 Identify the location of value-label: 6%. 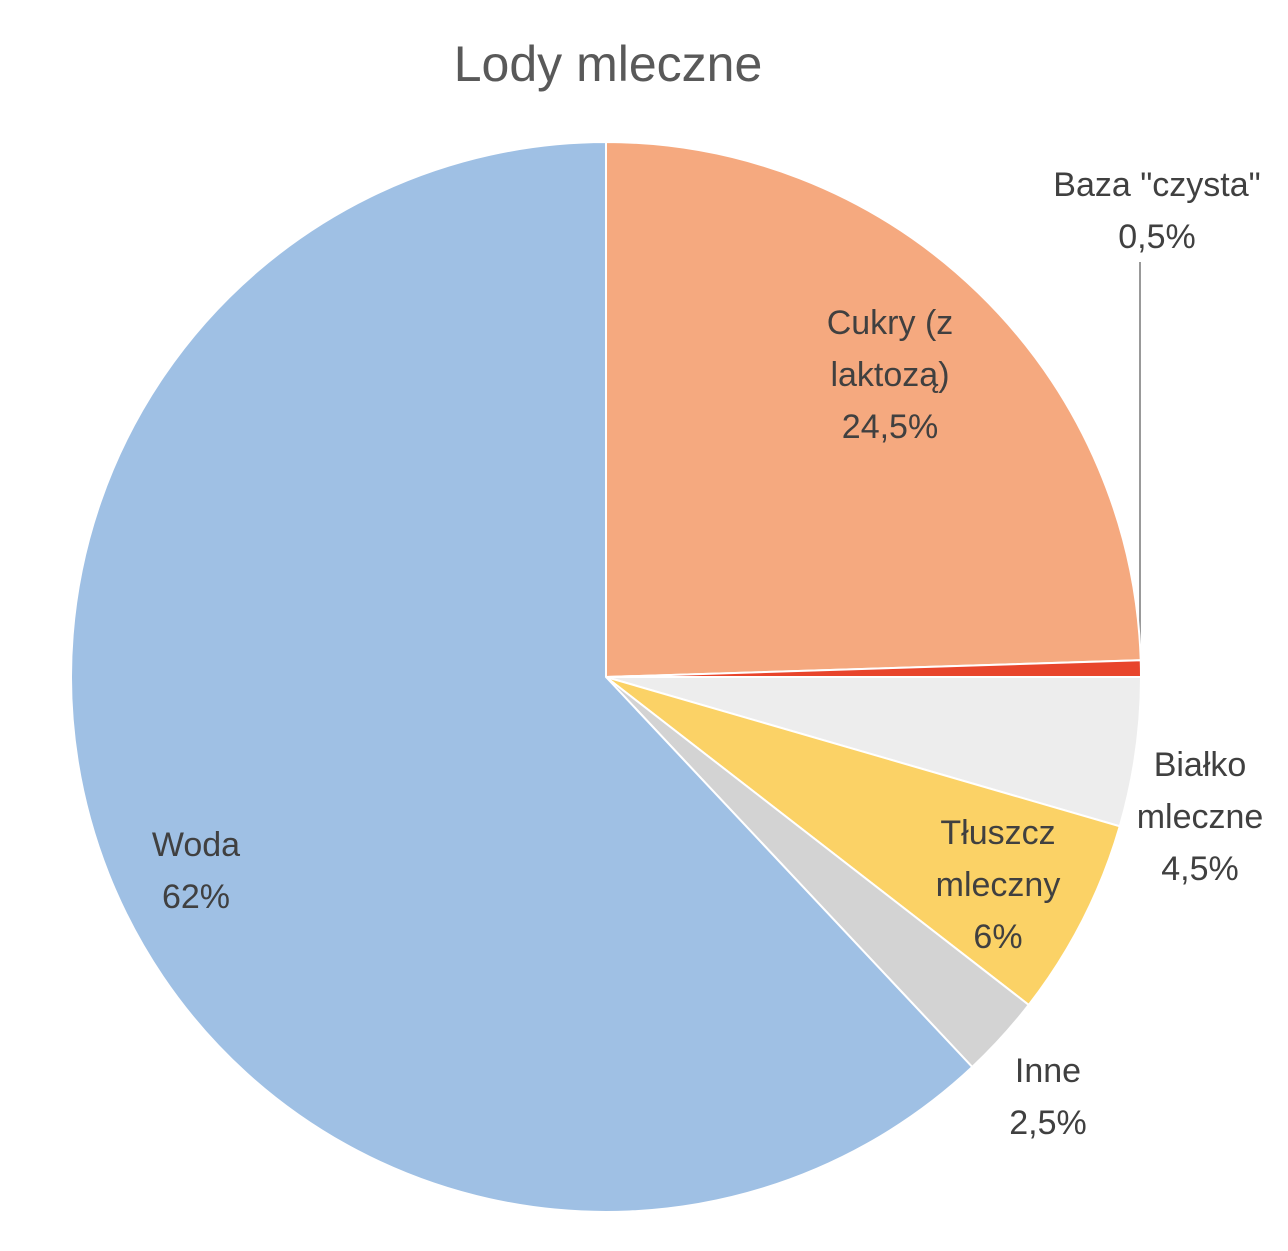
(997, 937).